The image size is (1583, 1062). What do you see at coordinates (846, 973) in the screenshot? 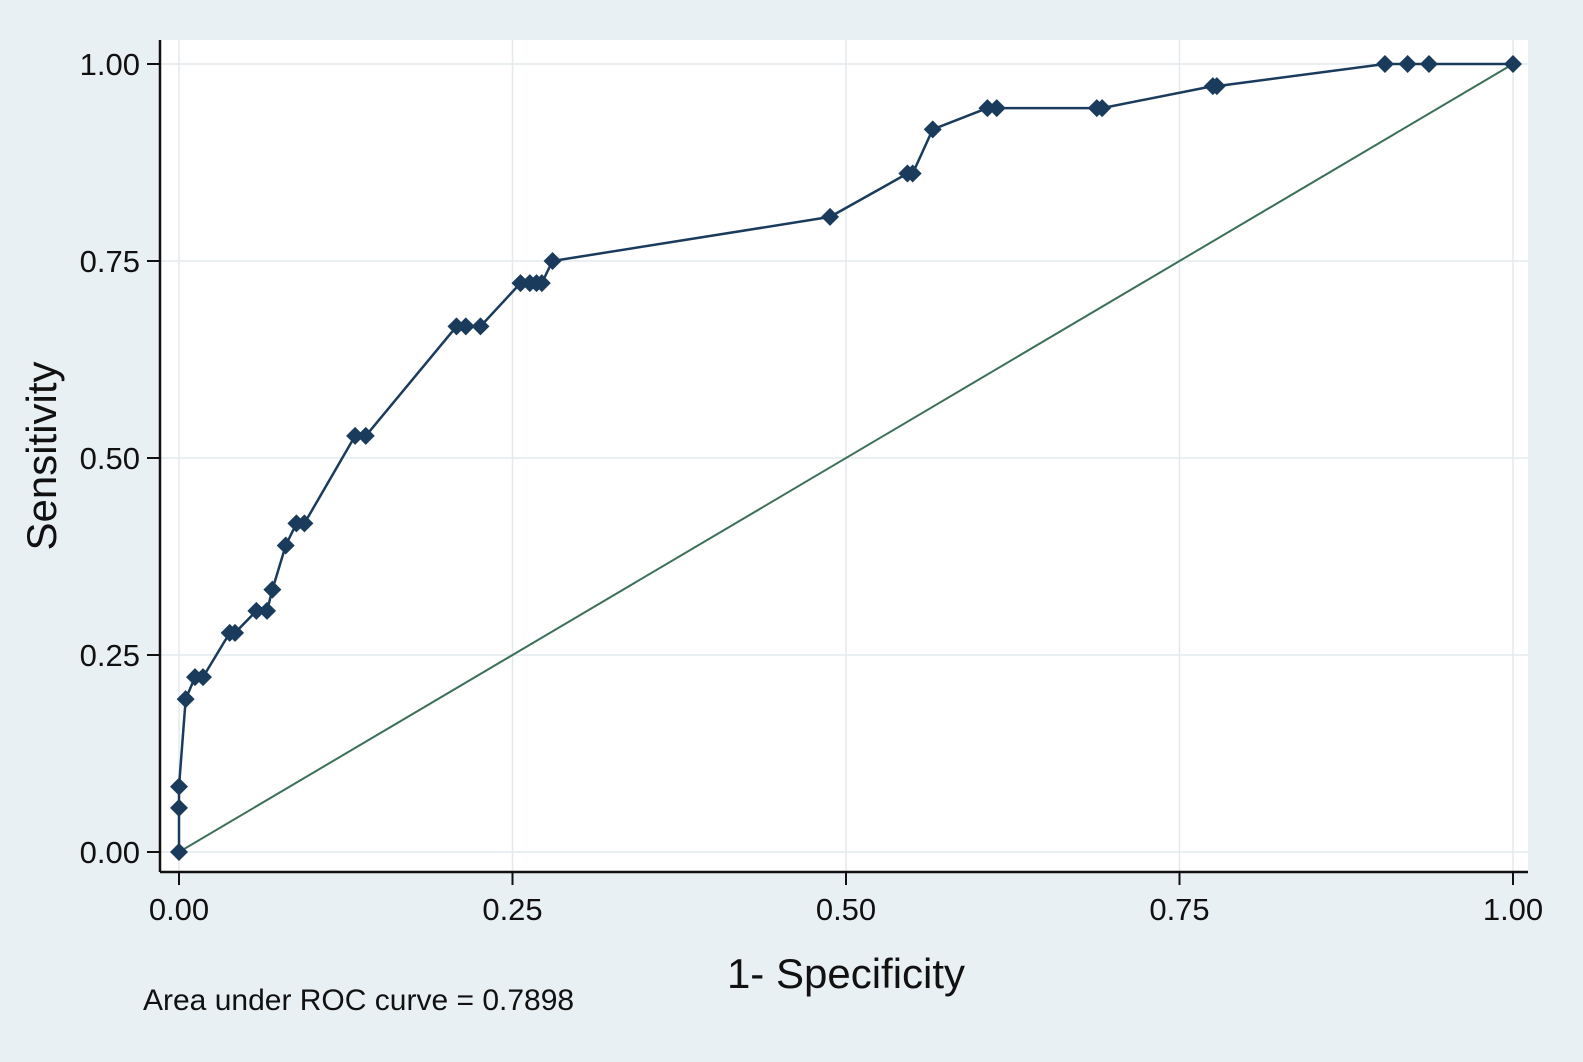
I see `x-axis-title: 1- Specificity` at bounding box center [846, 973].